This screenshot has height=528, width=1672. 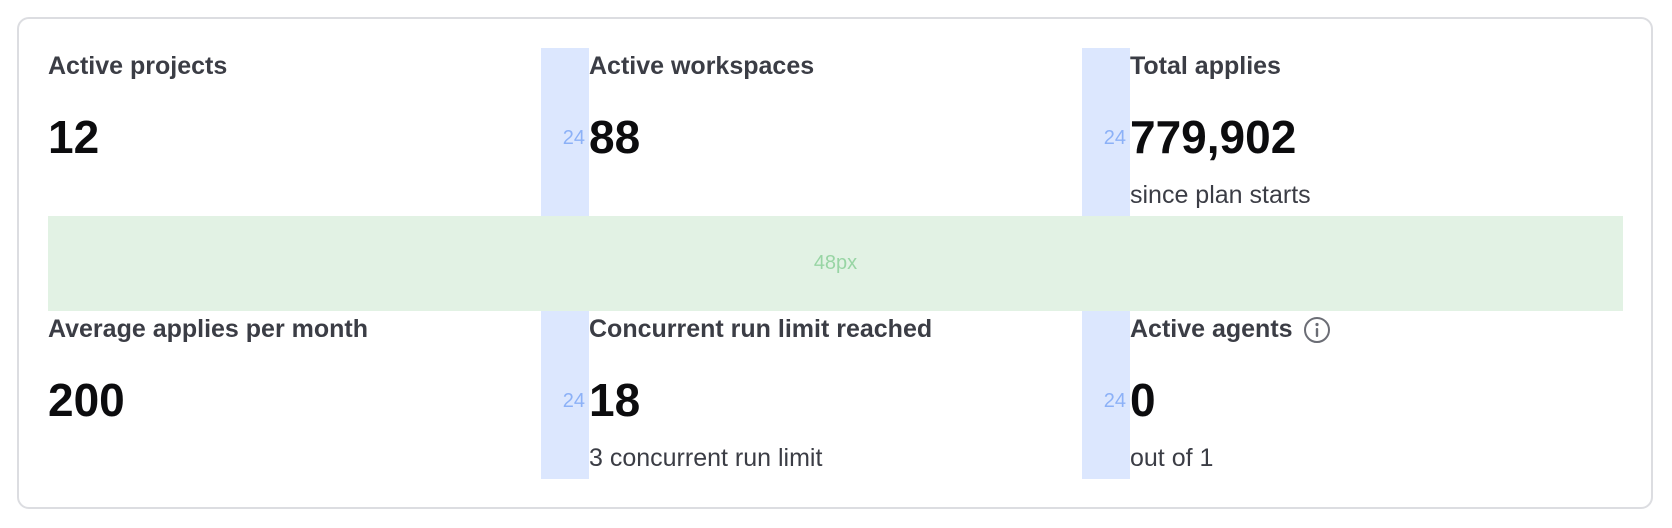 I want to click on metric-subtext: since plan starts, so click(x=1220, y=195).